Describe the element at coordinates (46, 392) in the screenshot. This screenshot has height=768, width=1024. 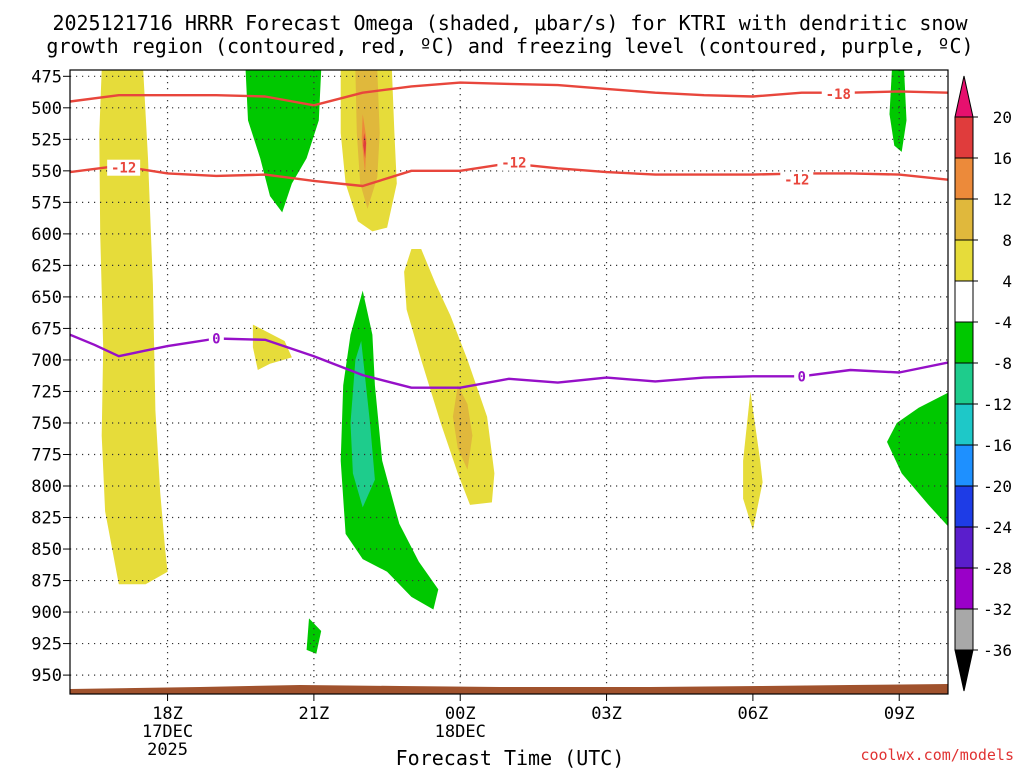
I see `y-tick-label: 725` at that location.